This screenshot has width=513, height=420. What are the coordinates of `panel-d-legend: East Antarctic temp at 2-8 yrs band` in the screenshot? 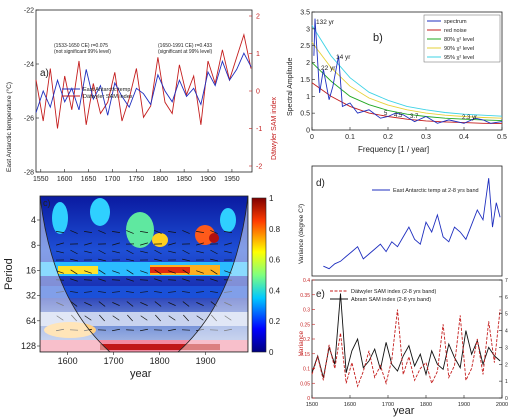 It's located at (436, 191).